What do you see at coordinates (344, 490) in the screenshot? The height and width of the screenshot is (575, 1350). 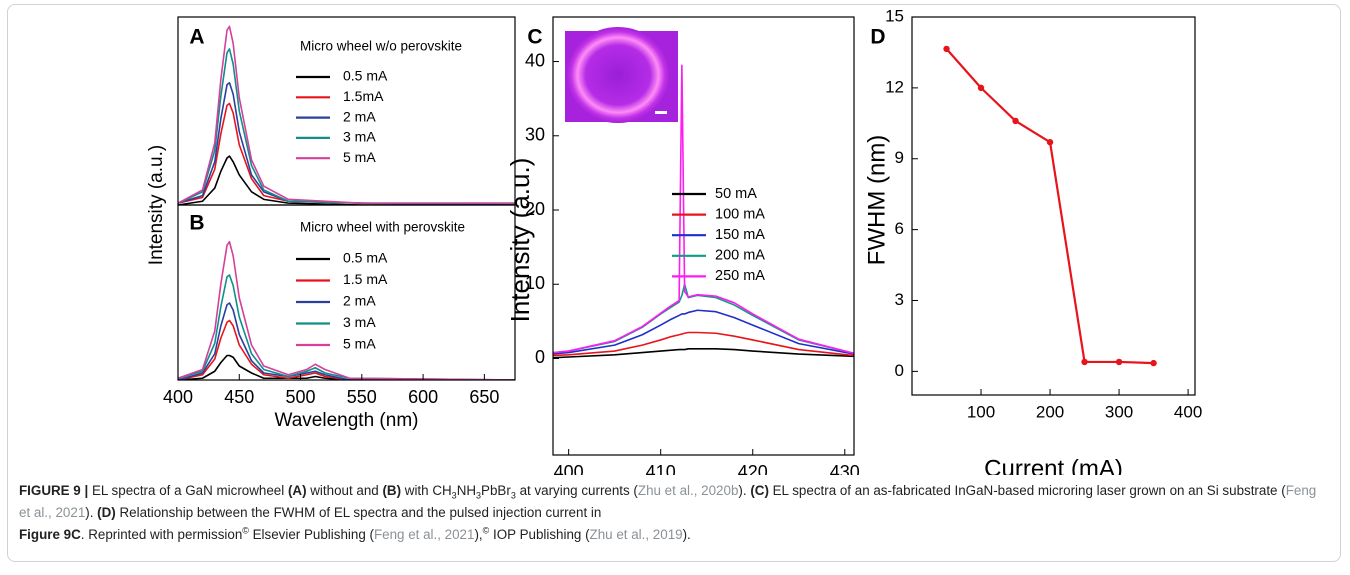 I see `caption-text: without and` at bounding box center [344, 490].